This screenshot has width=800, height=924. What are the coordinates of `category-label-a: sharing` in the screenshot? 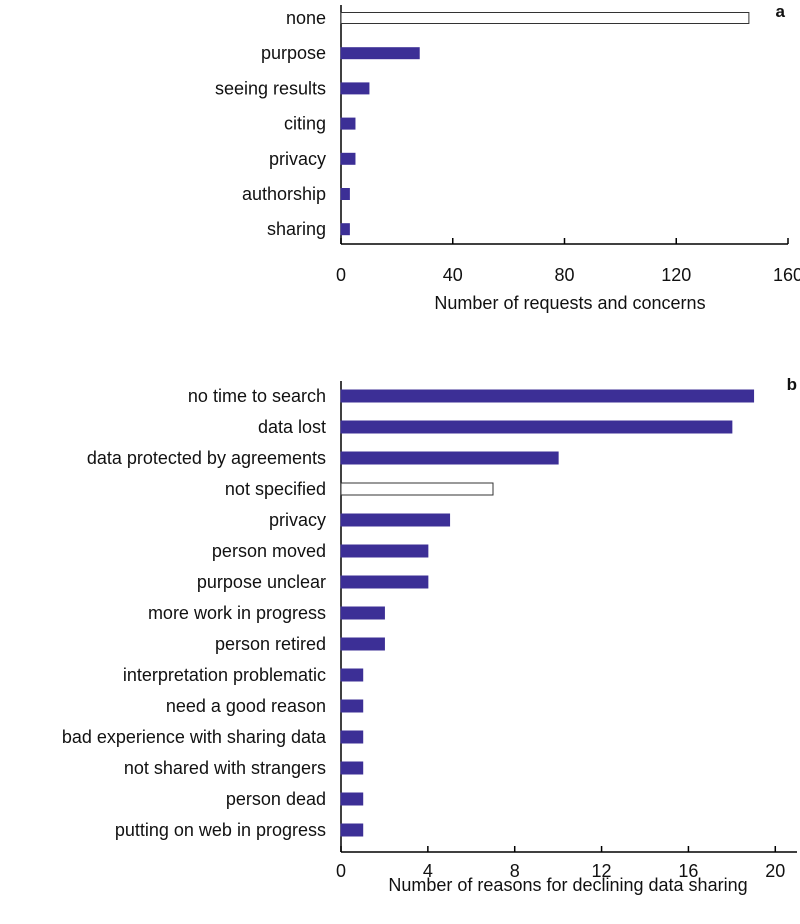 It's located at (296, 229).